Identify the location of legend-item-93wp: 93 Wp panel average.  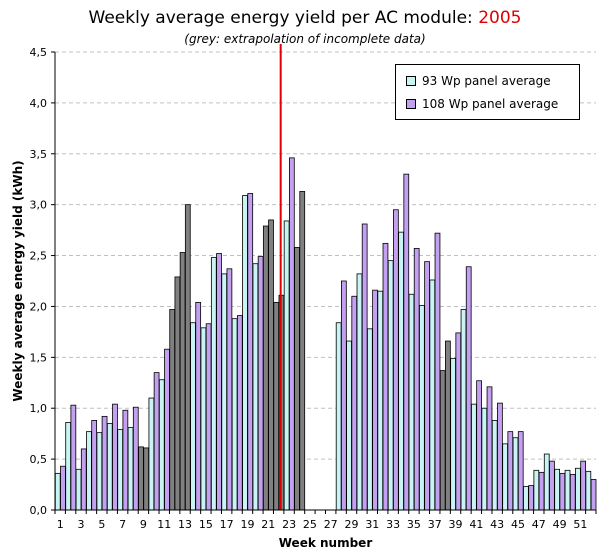
(478, 81).